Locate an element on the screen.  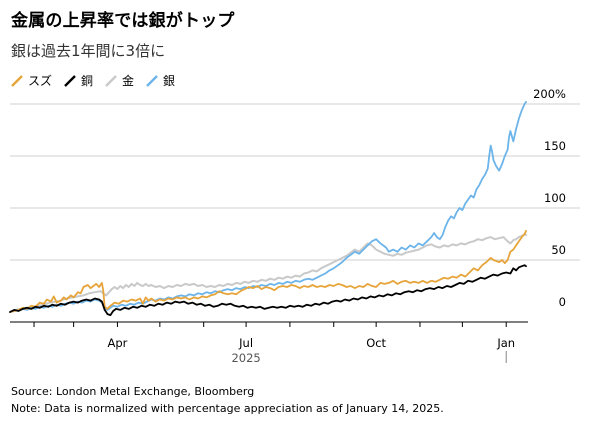
x-tick-label: Jan is located at coordinates (505, 343).